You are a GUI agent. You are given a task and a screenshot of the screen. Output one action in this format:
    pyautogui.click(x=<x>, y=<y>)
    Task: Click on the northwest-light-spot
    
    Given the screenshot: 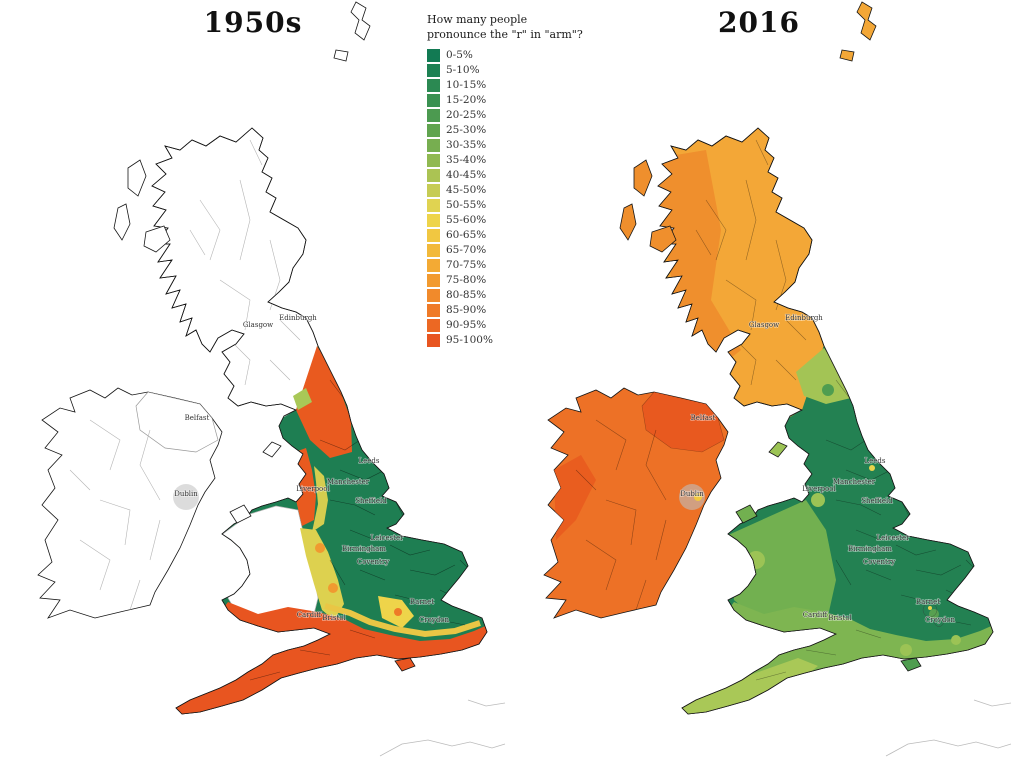 What is the action you would take?
    pyautogui.click(x=818, y=500)
    